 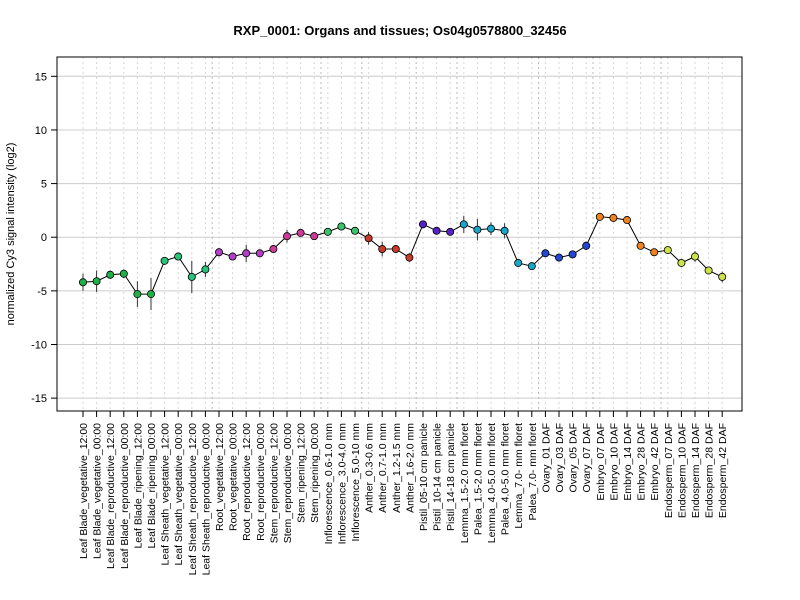 I want to click on x-tick-label: Leaf Blade_ripening_00:00, so click(x=152, y=486).